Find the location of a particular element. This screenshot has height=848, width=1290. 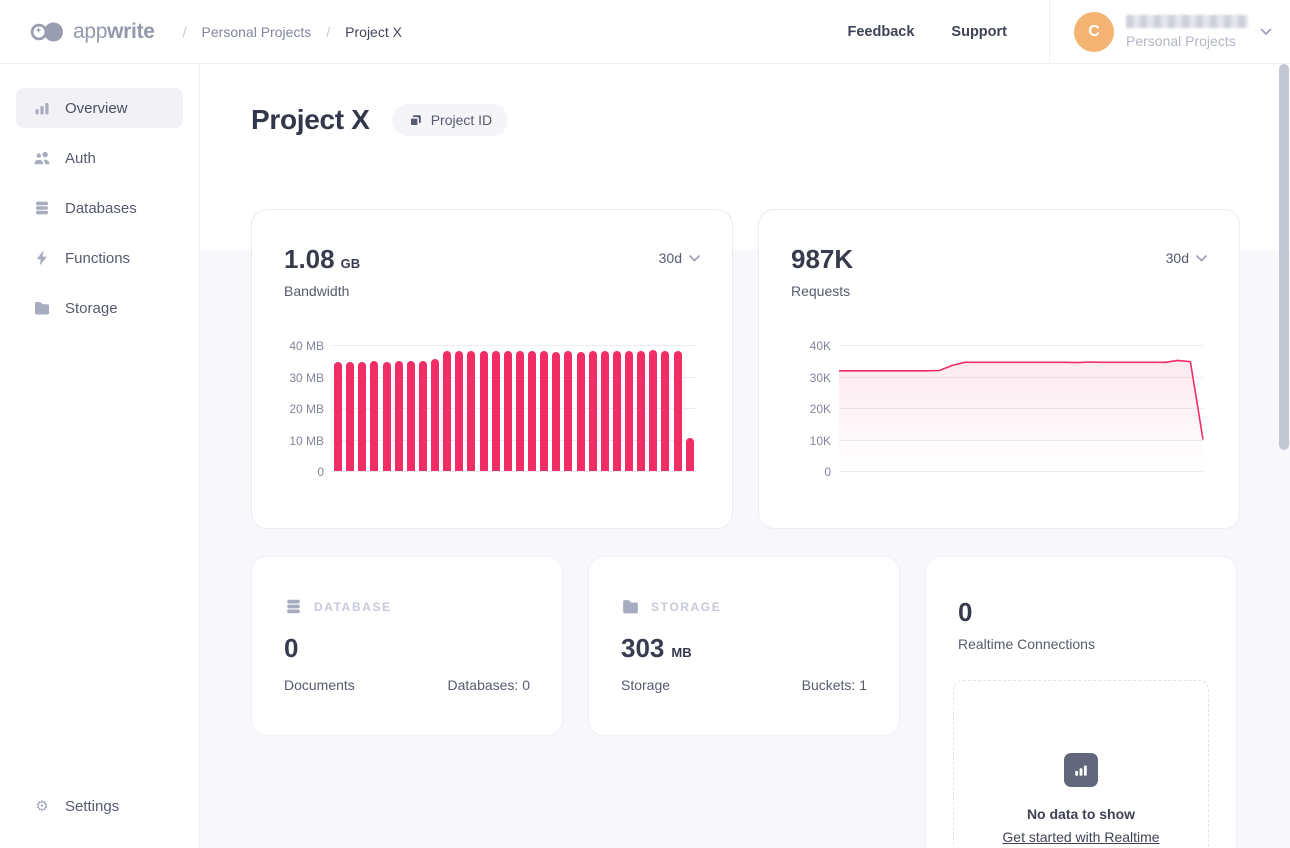

storage-value: 303 is located at coordinates (643, 648).